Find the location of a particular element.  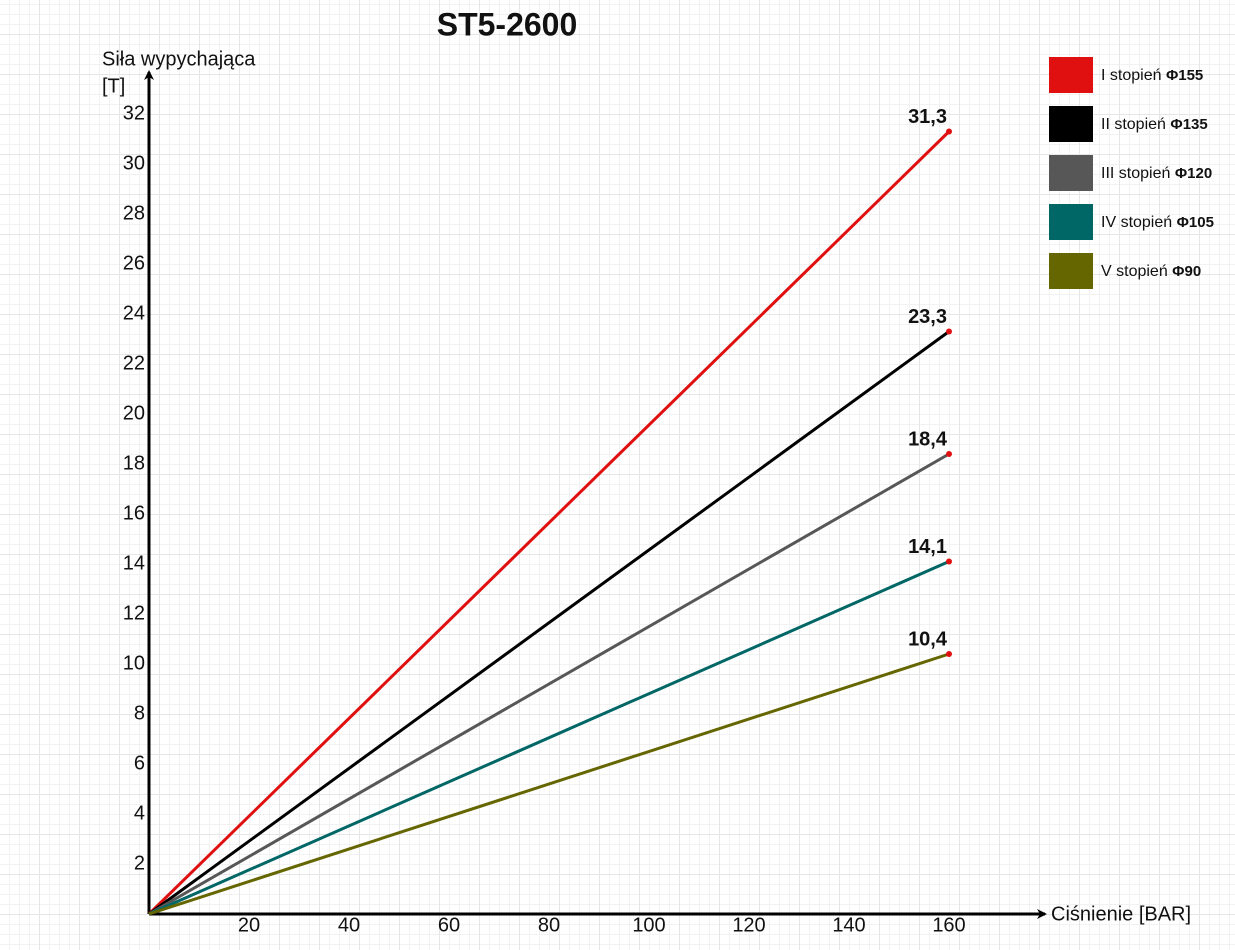

legend-label: V stopień Φ90 is located at coordinates (1151, 271).